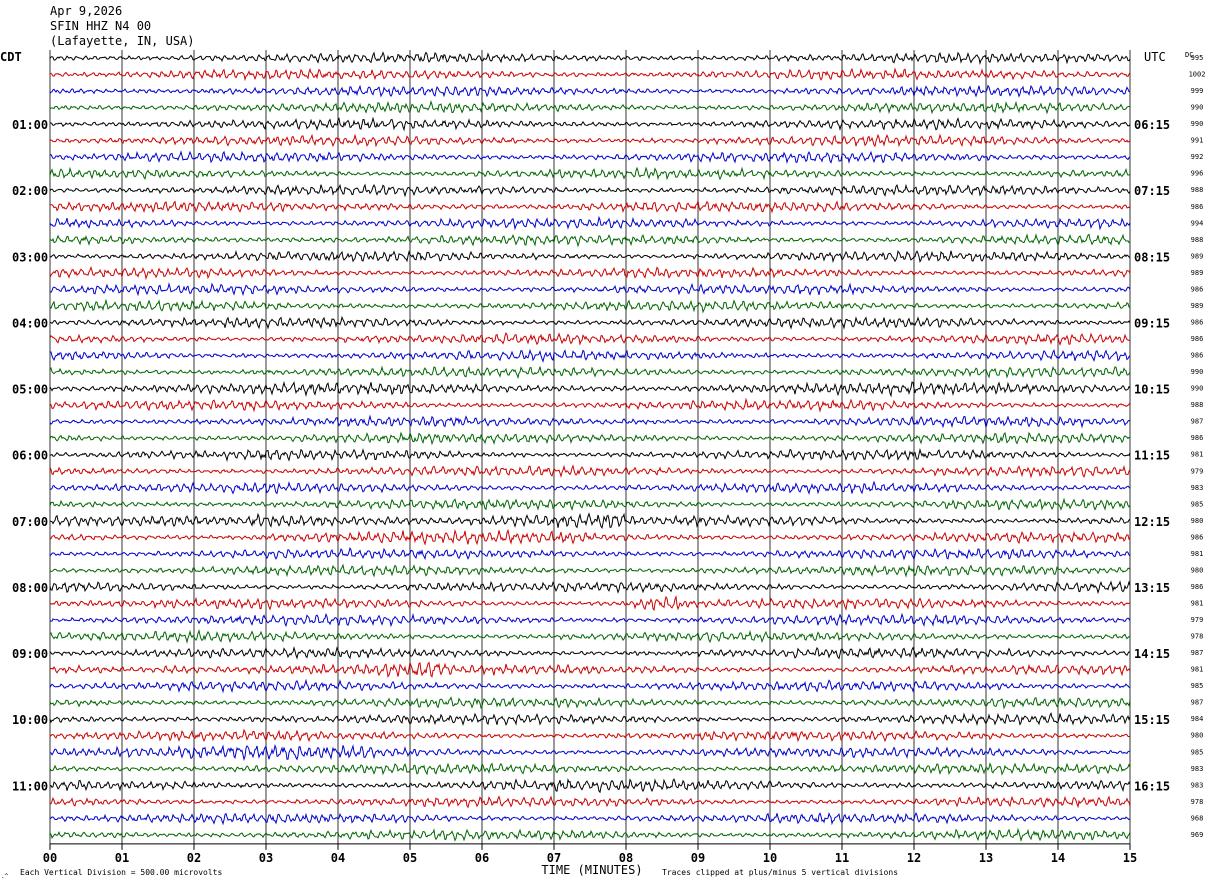 The image size is (1210, 886). Describe the element at coordinates (1197, 223) in the screenshot. I see `dc-value: 994` at that location.